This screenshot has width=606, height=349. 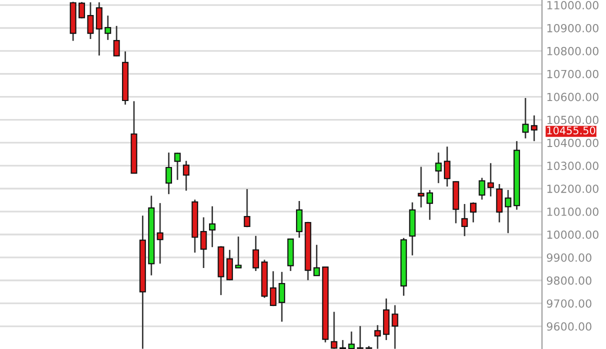 What do you see at coordinates (572, 28) in the screenshot?
I see `y-tick-label: 10900.00` at bounding box center [572, 28].